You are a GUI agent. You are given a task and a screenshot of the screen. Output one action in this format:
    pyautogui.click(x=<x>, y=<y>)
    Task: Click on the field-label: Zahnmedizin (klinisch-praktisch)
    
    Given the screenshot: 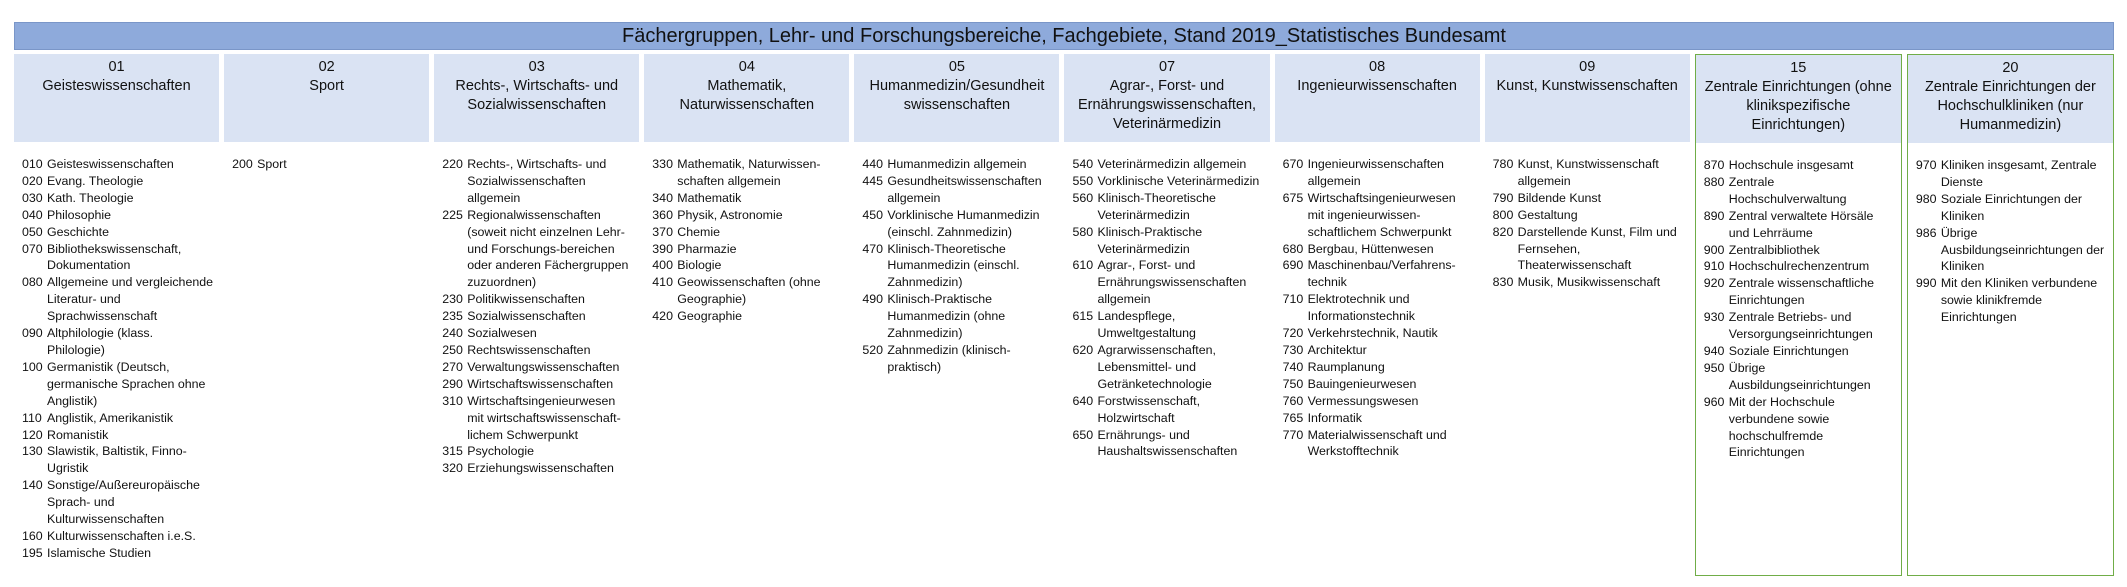 What is the action you would take?
    pyautogui.click(x=949, y=358)
    